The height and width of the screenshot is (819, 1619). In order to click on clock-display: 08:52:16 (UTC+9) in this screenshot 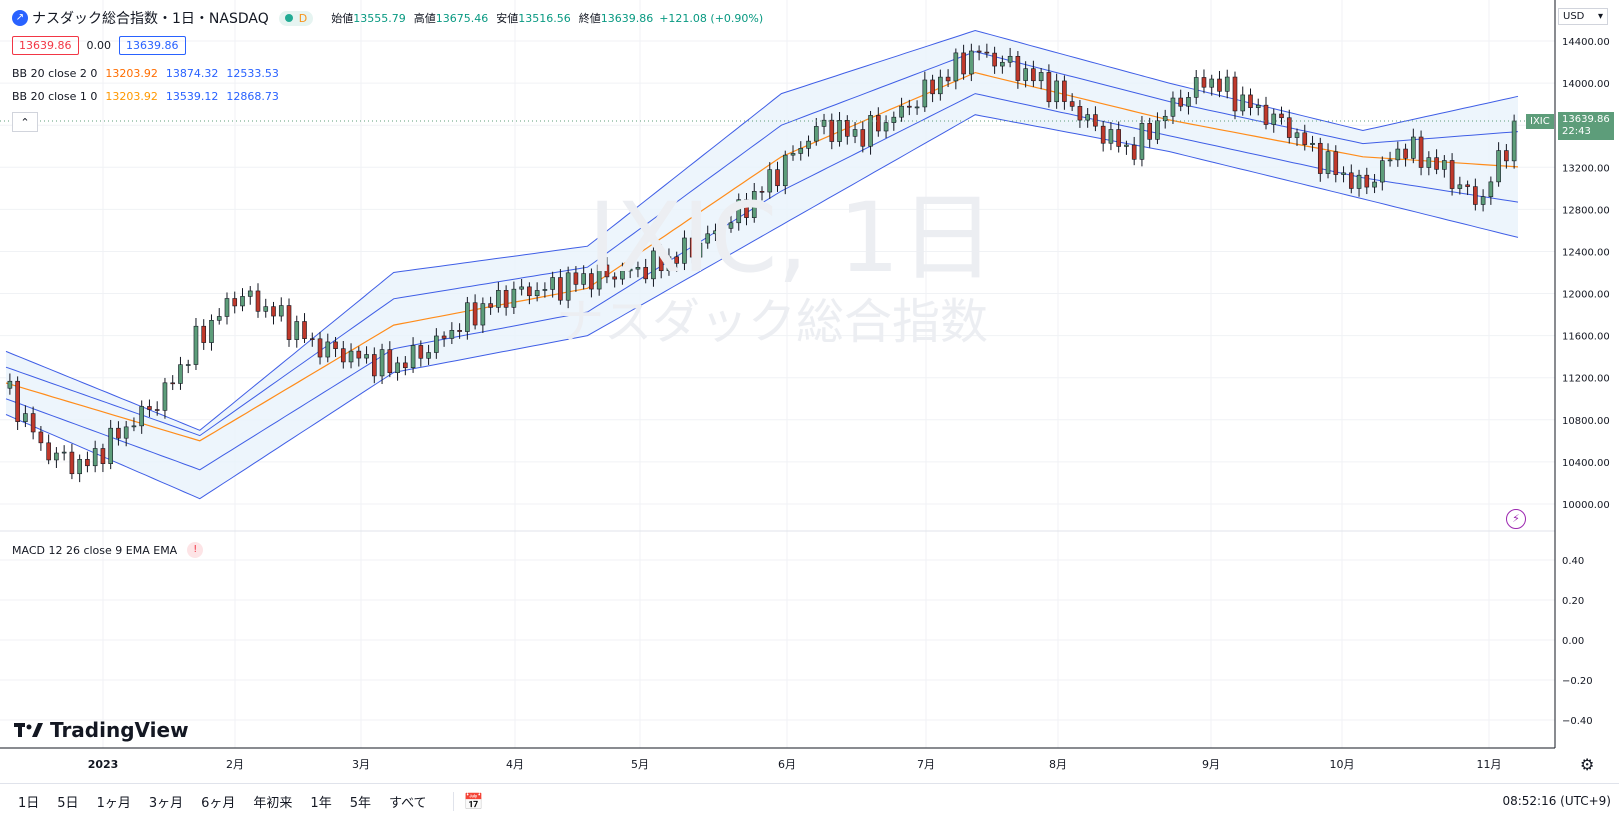, I will do `click(1556, 801)`.